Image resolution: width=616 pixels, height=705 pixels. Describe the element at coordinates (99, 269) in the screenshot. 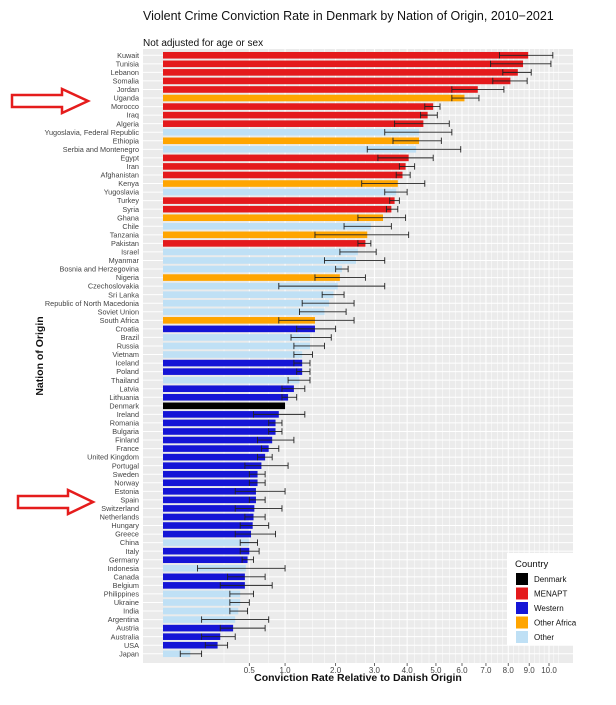

I see `y-tick-label: Bosnia and Herzegovina` at that location.